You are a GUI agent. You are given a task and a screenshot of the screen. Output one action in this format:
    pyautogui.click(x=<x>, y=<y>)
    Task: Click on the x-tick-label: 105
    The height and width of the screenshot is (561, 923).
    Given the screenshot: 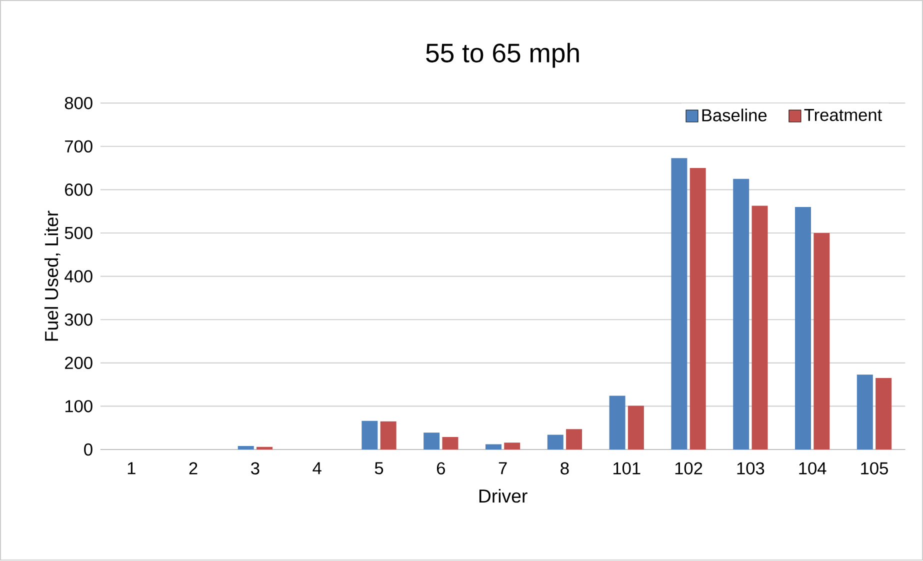 What is the action you would take?
    pyautogui.click(x=874, y=468)
    